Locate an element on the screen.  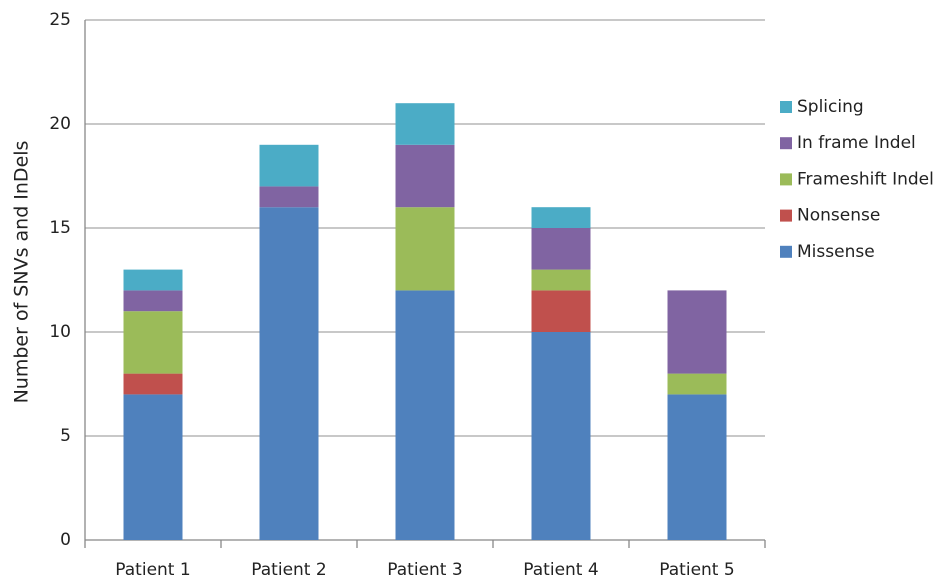
legend-label: Missense is located at coordinates (836, 252).